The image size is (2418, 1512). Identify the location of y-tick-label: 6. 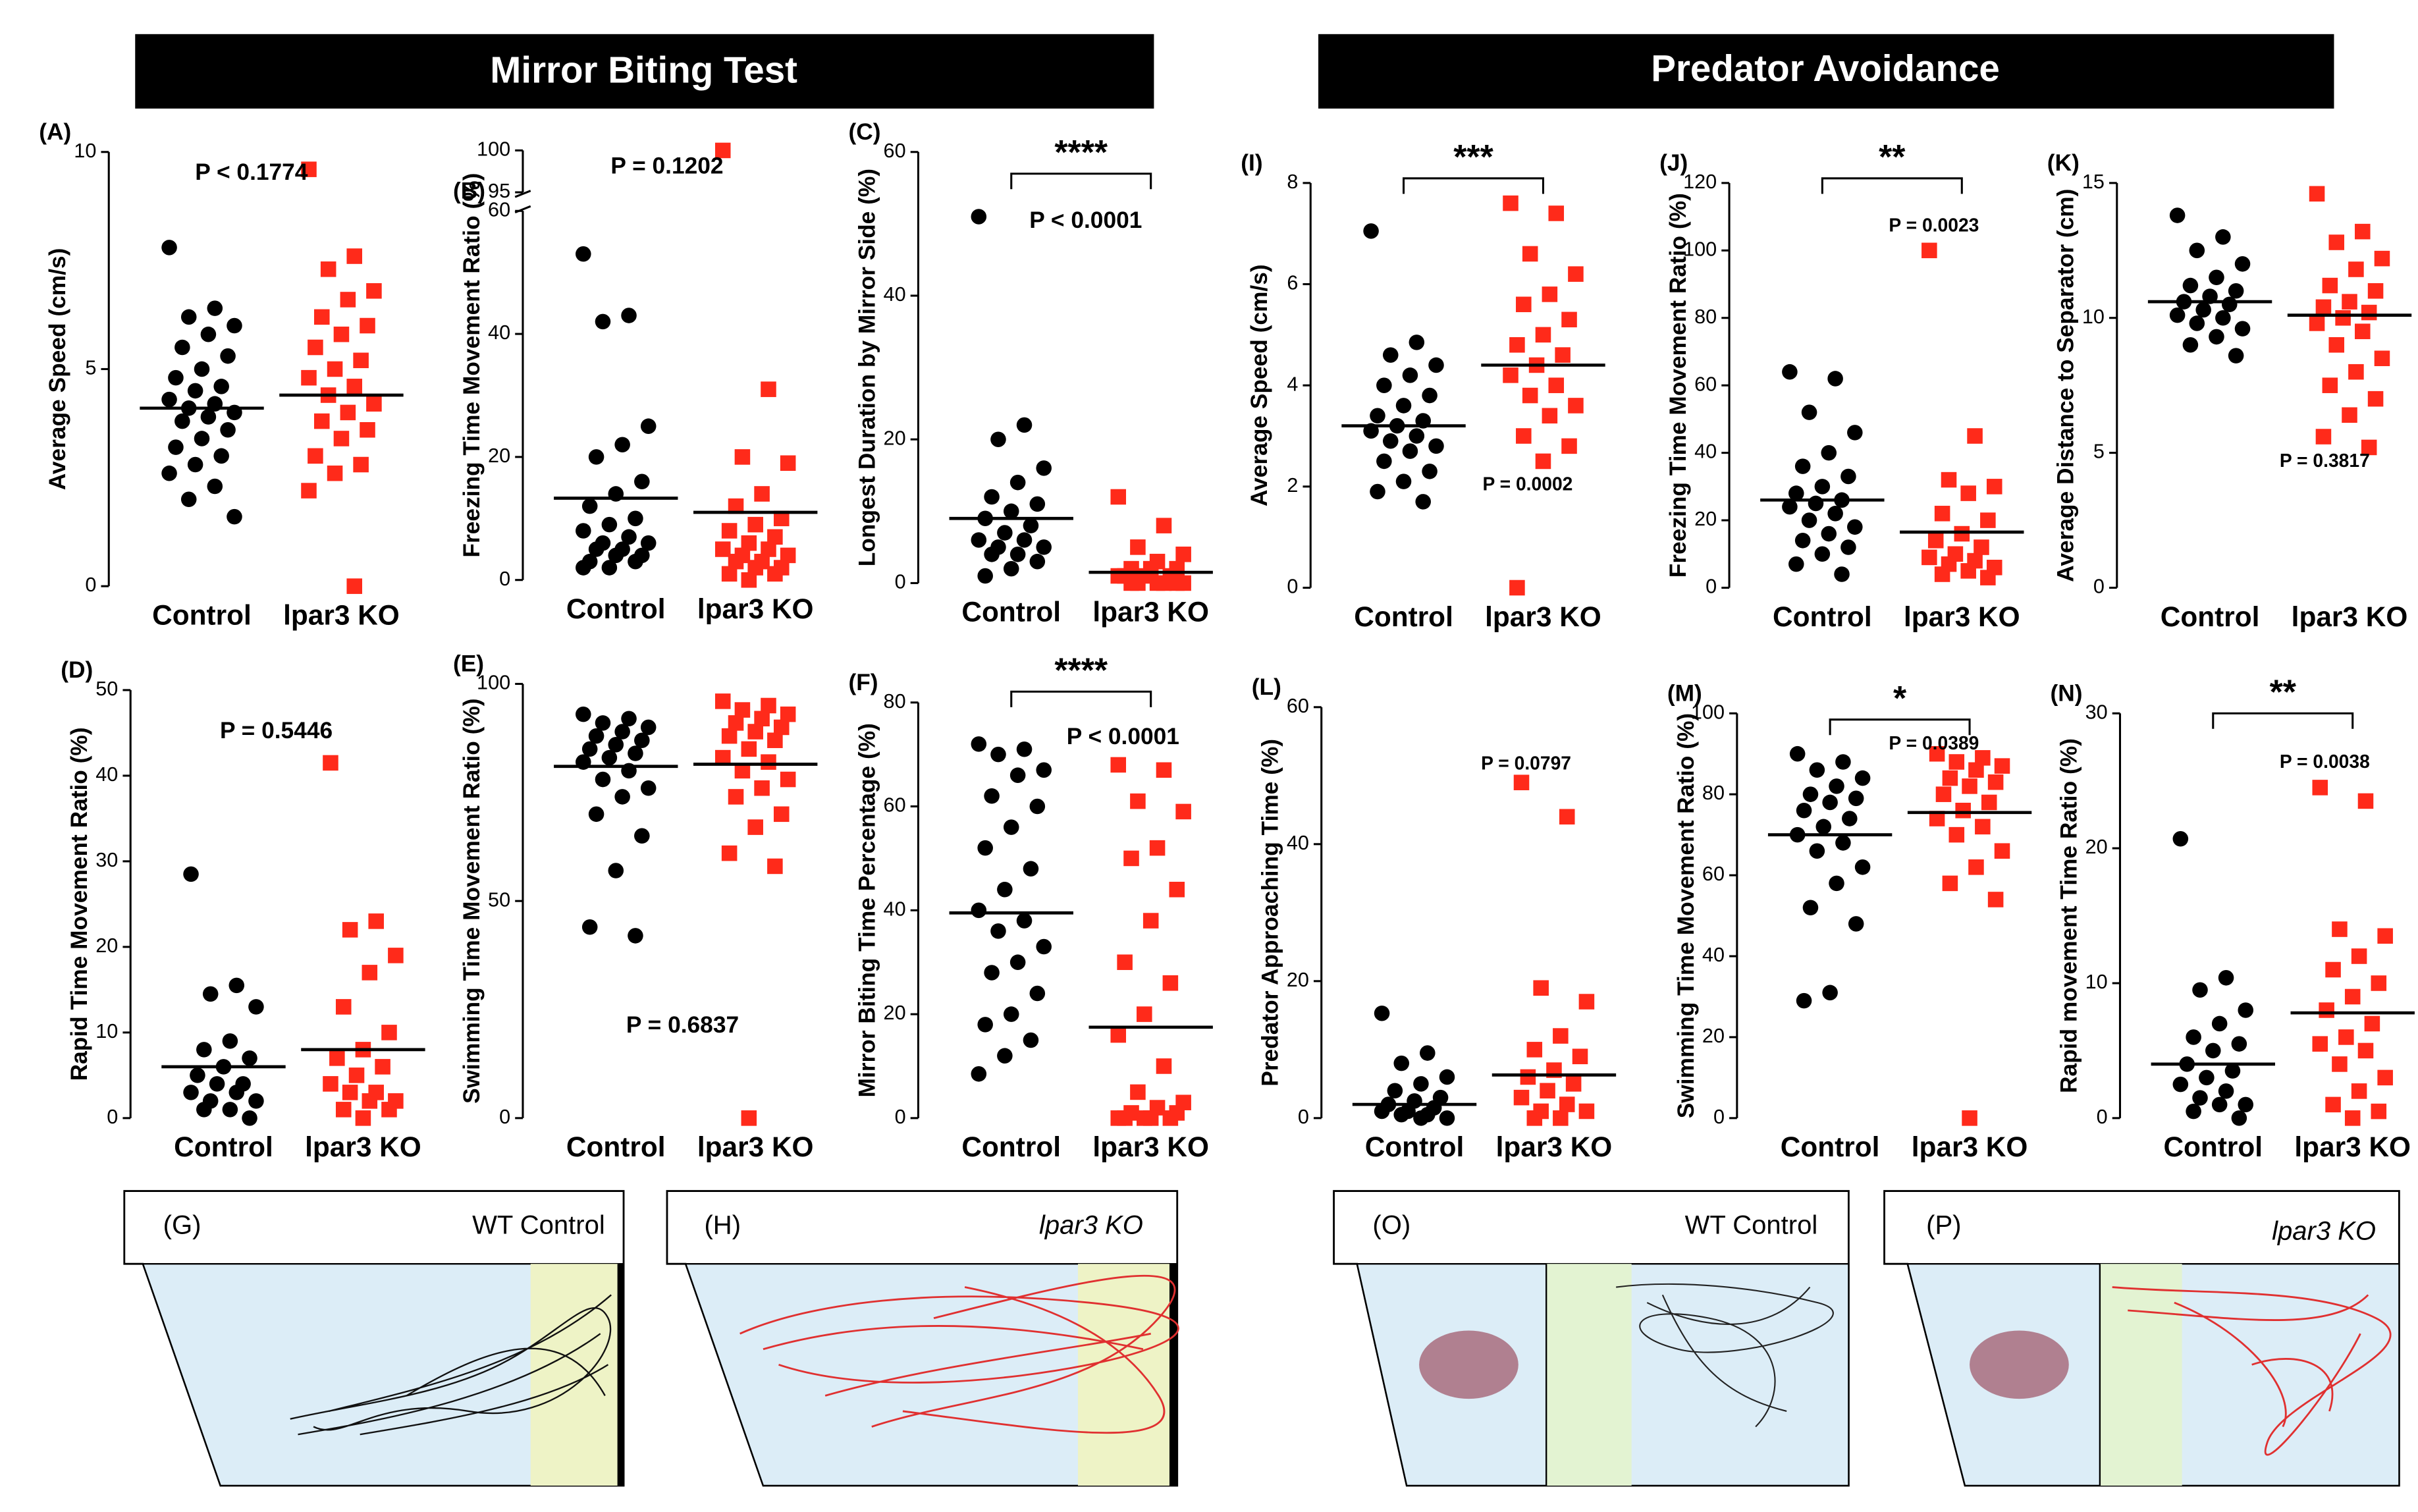
(1292, 283).